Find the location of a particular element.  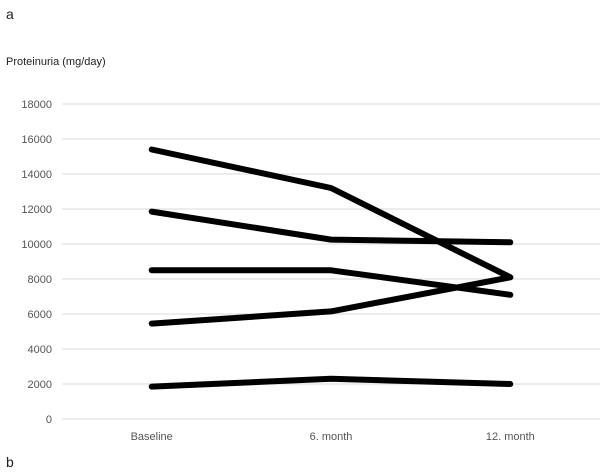

x-tick-label: Baseline is located at coordinates (152, 437).